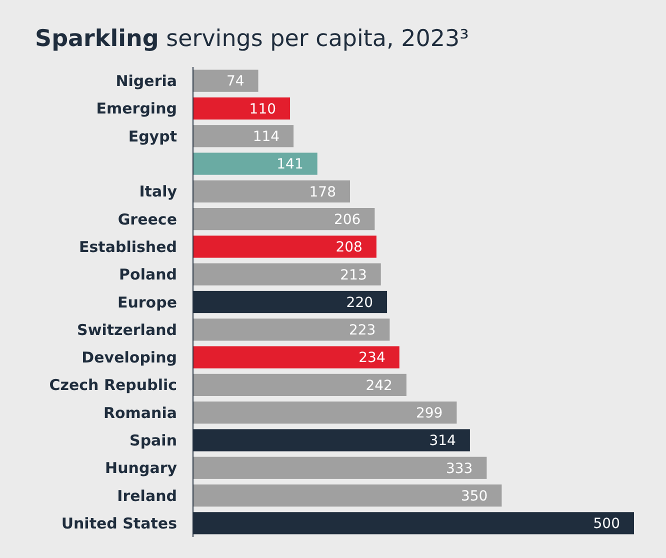  What do you see at coordinates (127, 247) in the screenshot?
I see `y-tick-label: Established` at bounding box center [127, 247].